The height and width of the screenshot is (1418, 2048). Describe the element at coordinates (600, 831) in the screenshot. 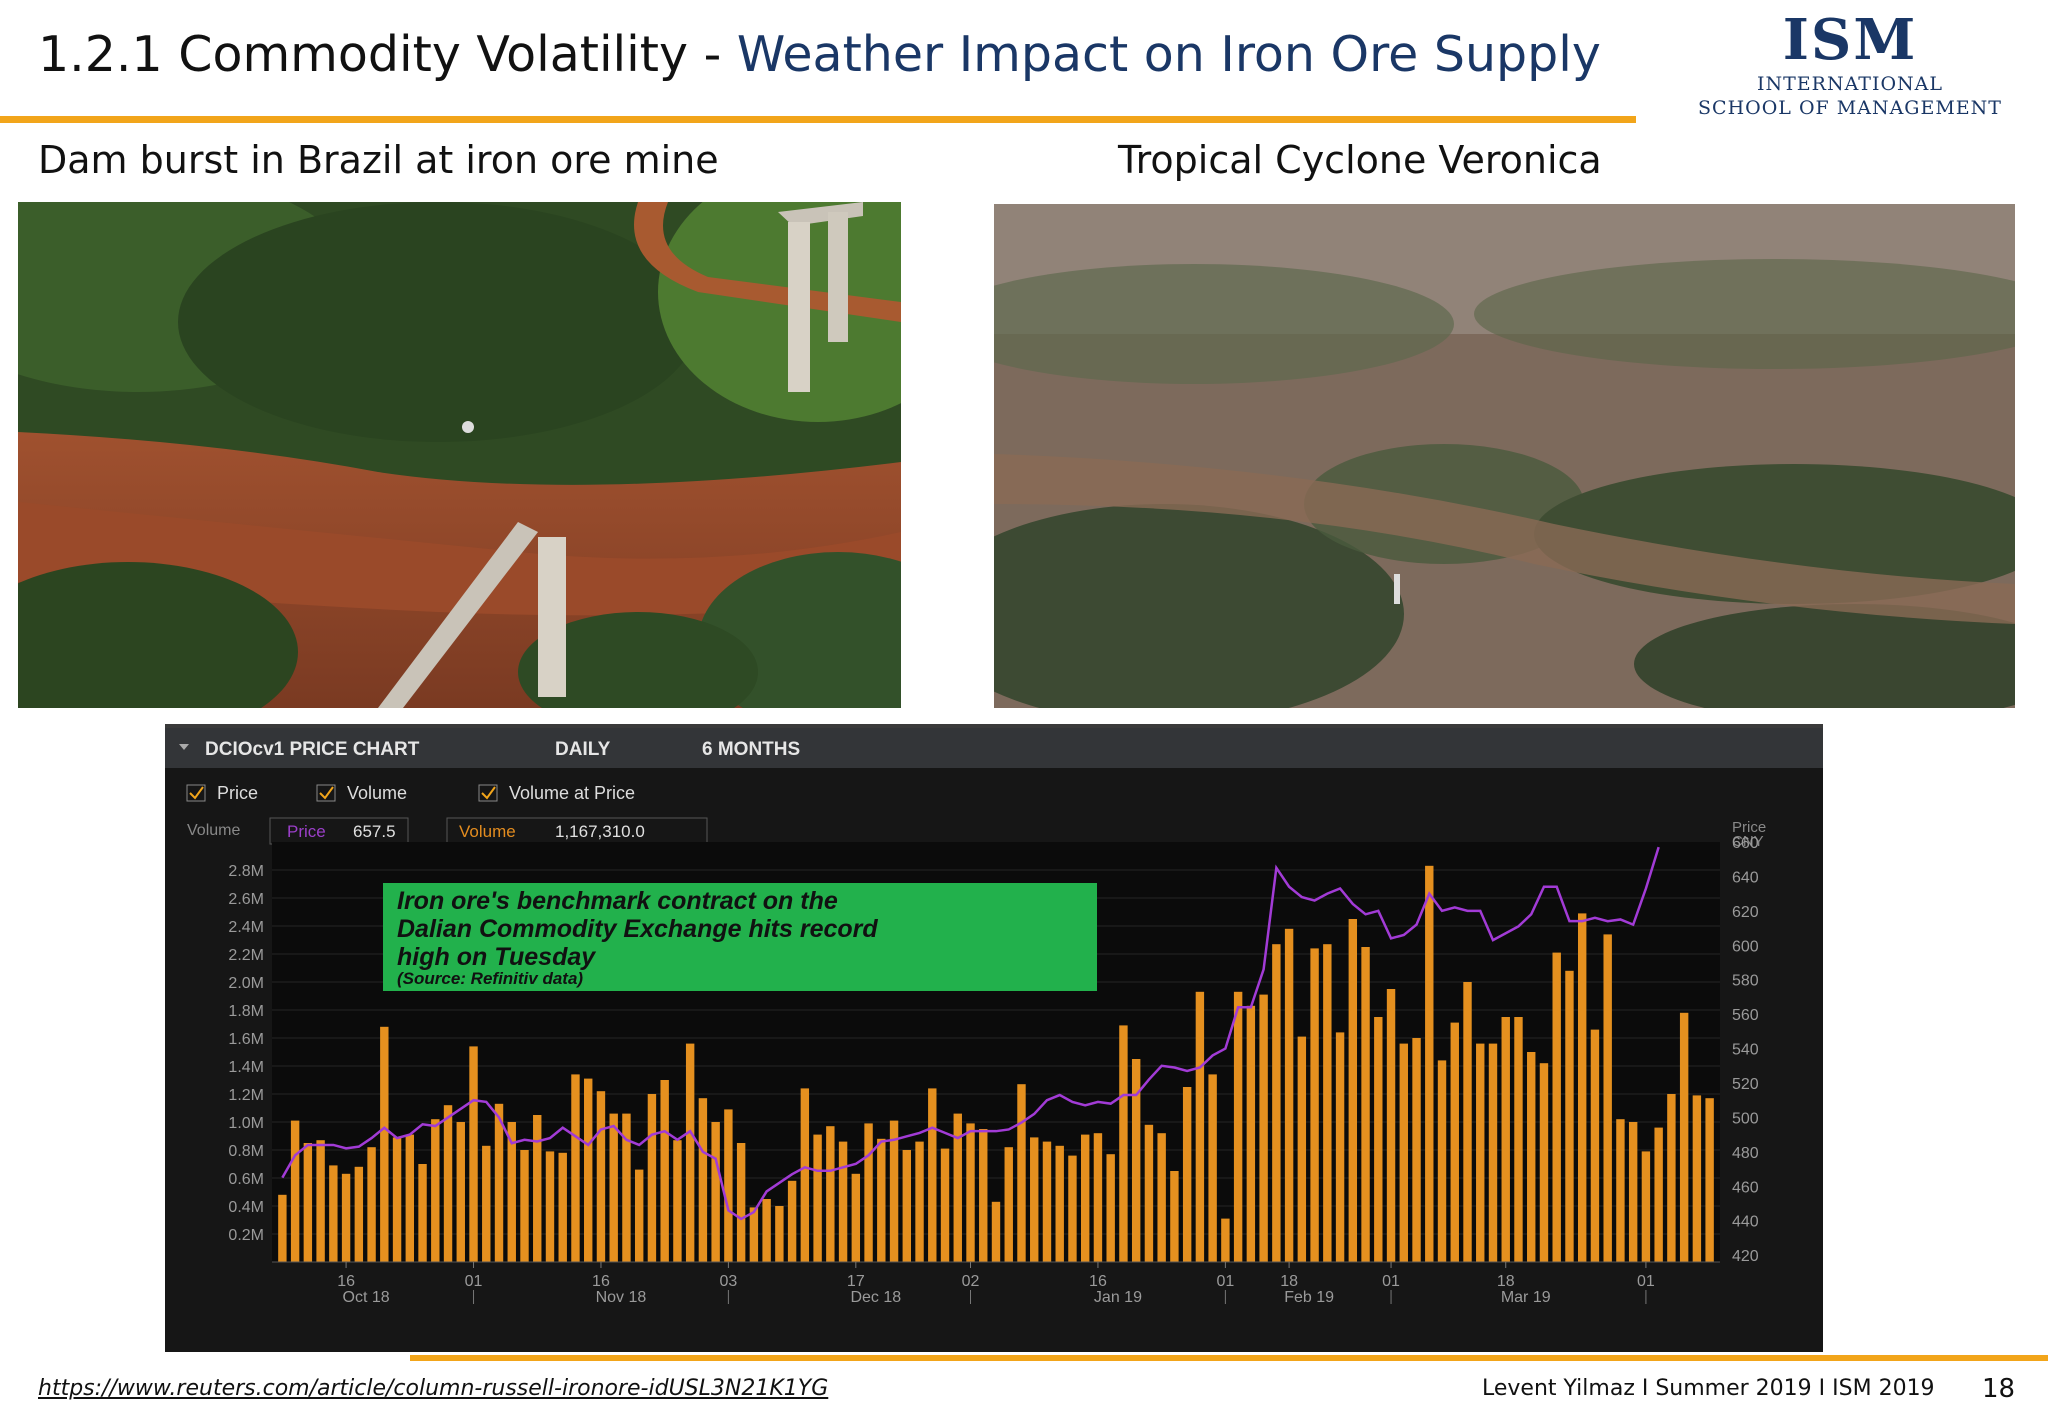

I see `volume-readout-value: 1,167,310.0` at that location.